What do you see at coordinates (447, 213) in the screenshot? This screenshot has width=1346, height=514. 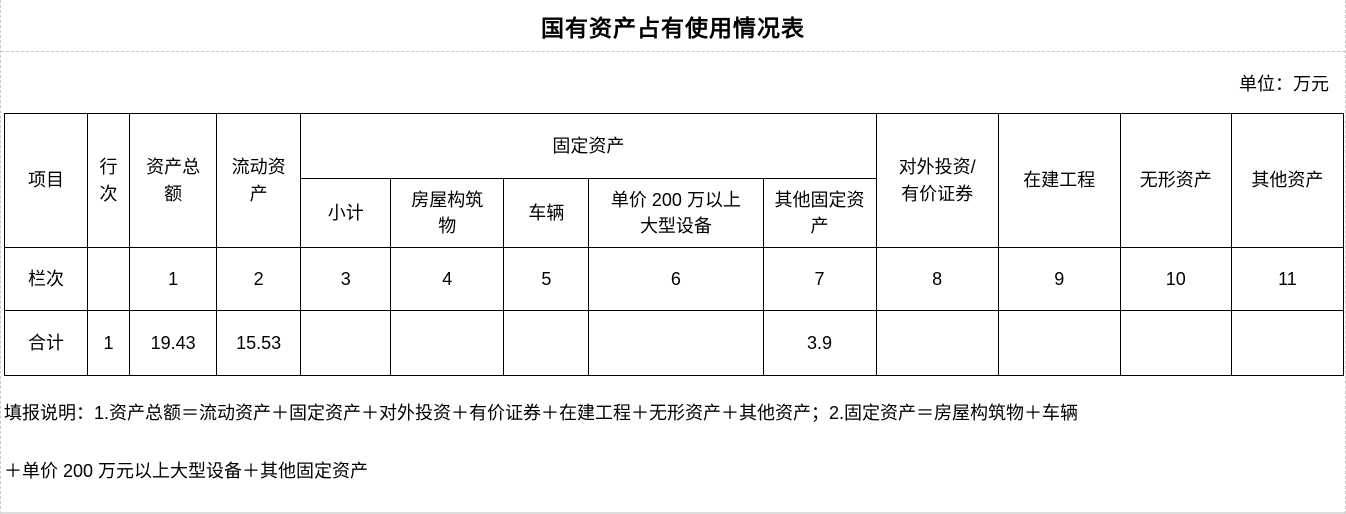 I see `header-buildings-cell: 房屋构筑 物` at bounding box center [447, 213].